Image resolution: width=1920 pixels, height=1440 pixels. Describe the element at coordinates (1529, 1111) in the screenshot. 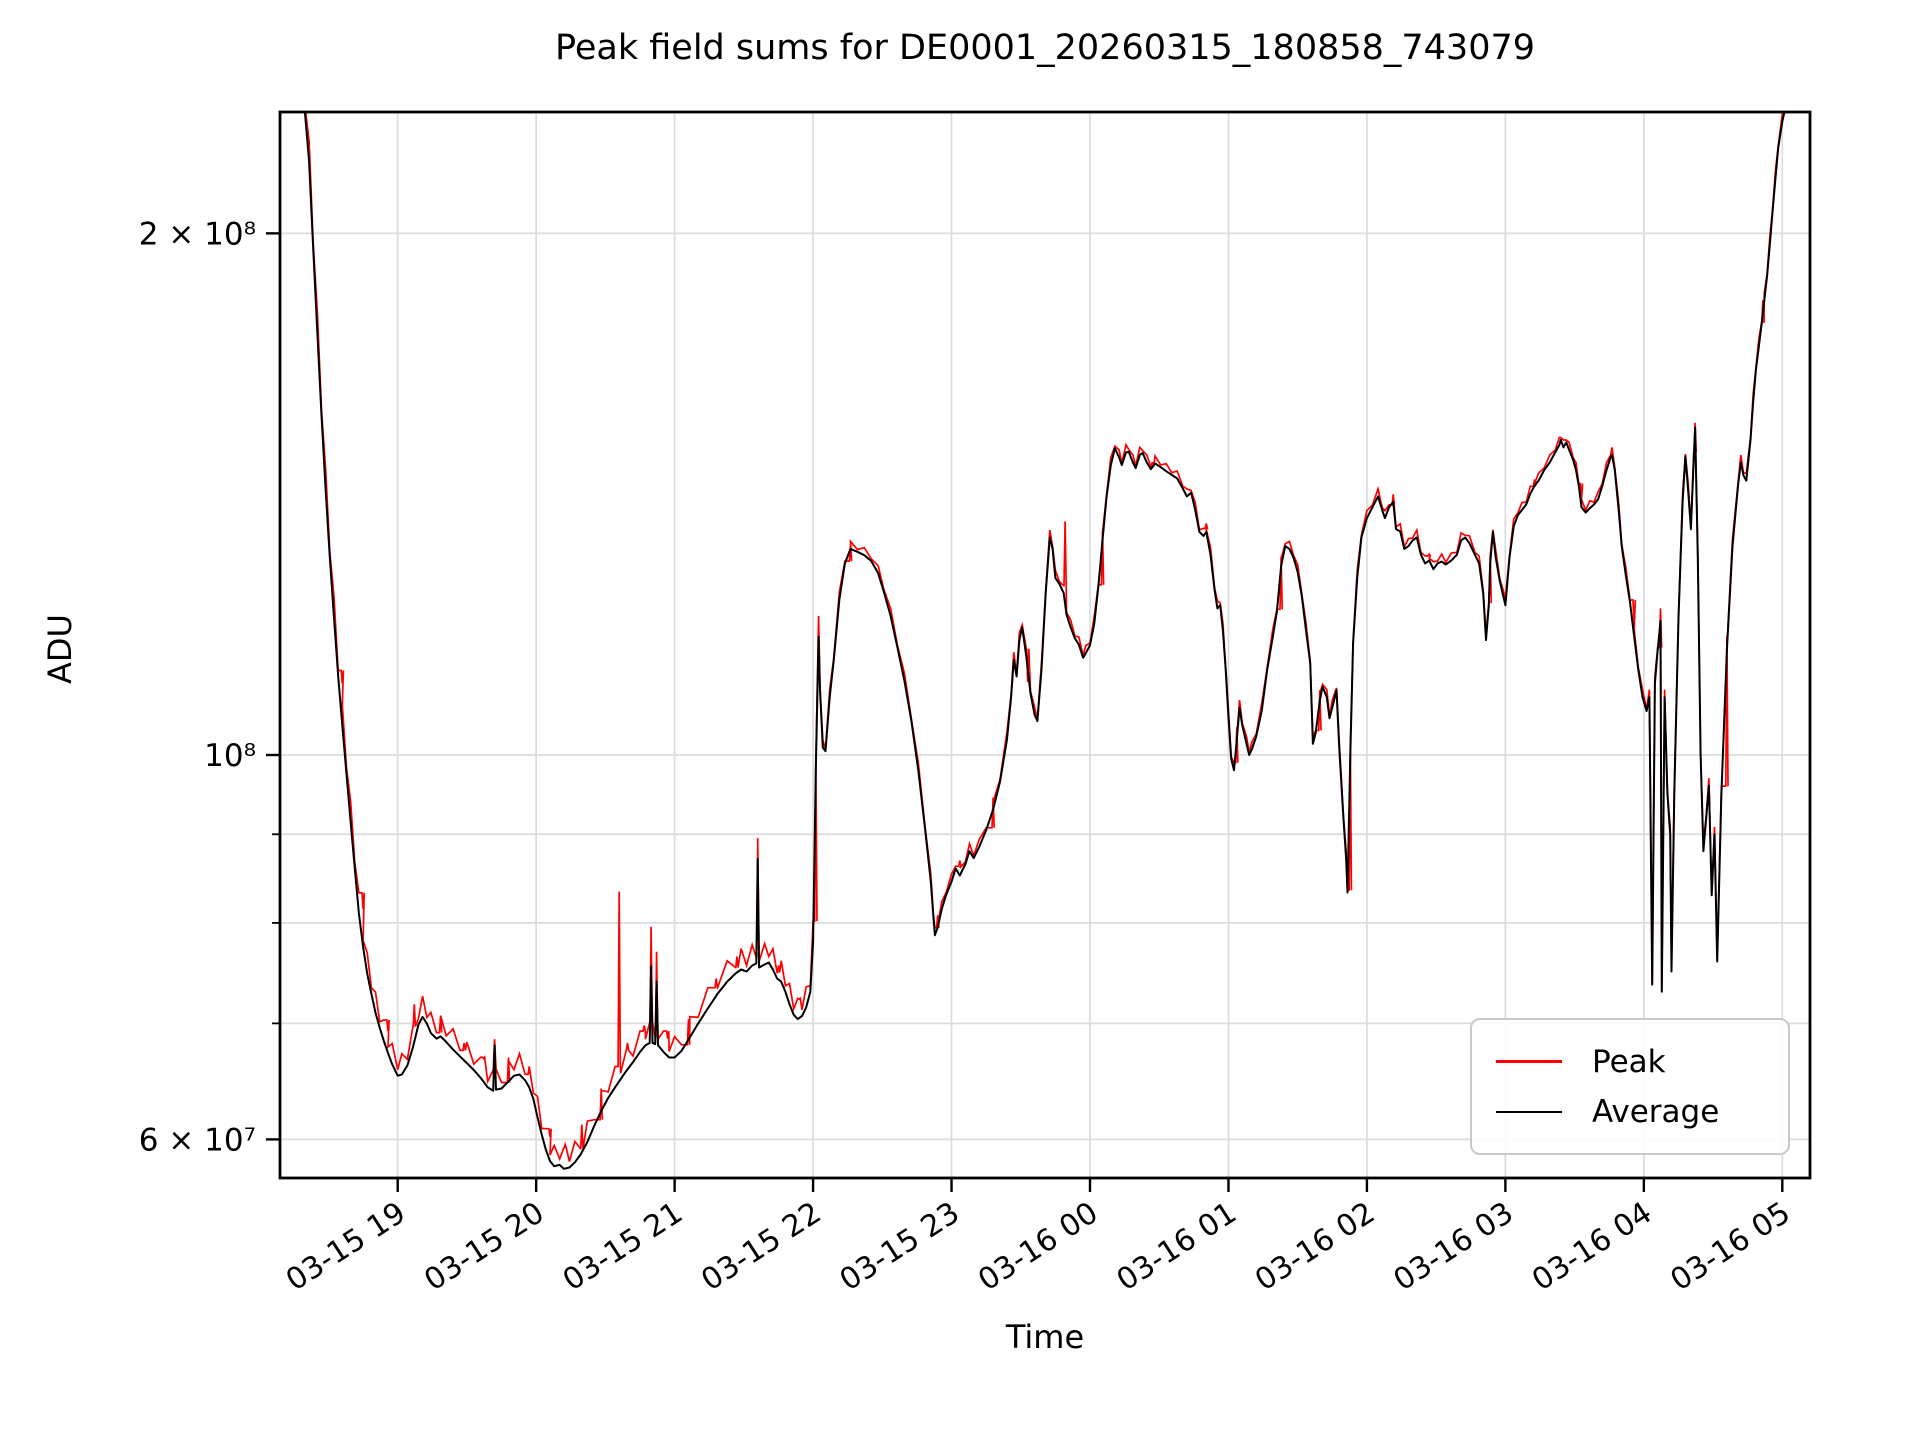

I see `average-line-swatch` at that location.